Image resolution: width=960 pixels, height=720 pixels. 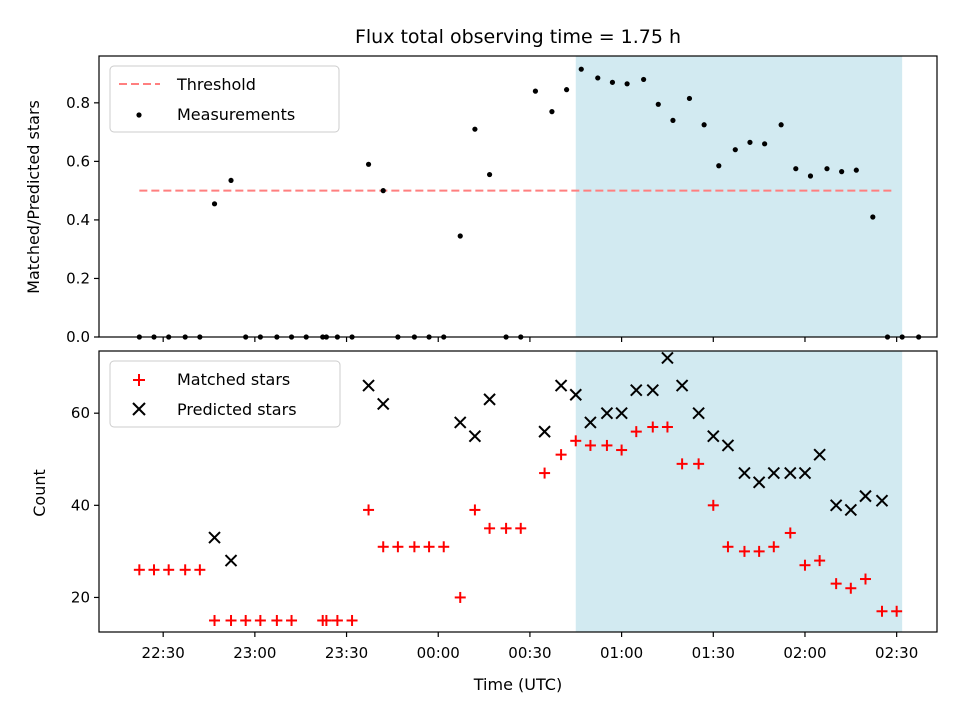 What do you see at coordinates (621, 653) in the screenshot?
I see `x-tick-label: 01:00` at bounding box center [621, 653].